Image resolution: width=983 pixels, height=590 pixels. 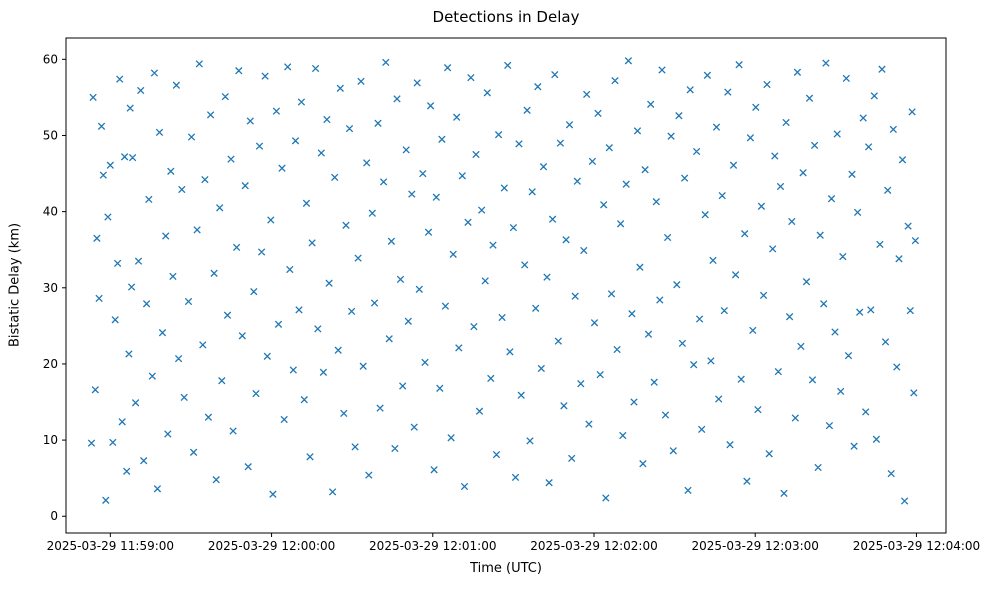 What do you see at coordinates (50, 212) in the screenshot?
I see `y-tick-label: 40` at bounding box center [50, 212].